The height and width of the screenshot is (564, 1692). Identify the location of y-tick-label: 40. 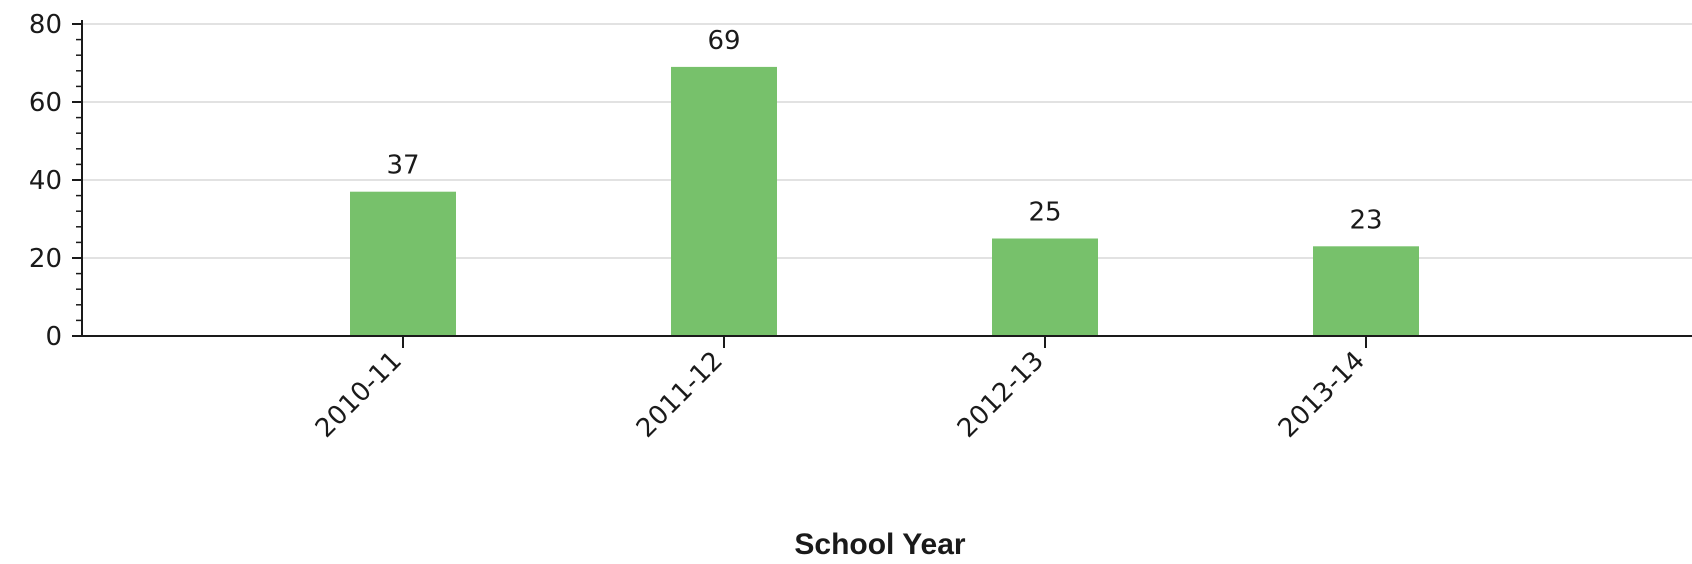
(45, 181).